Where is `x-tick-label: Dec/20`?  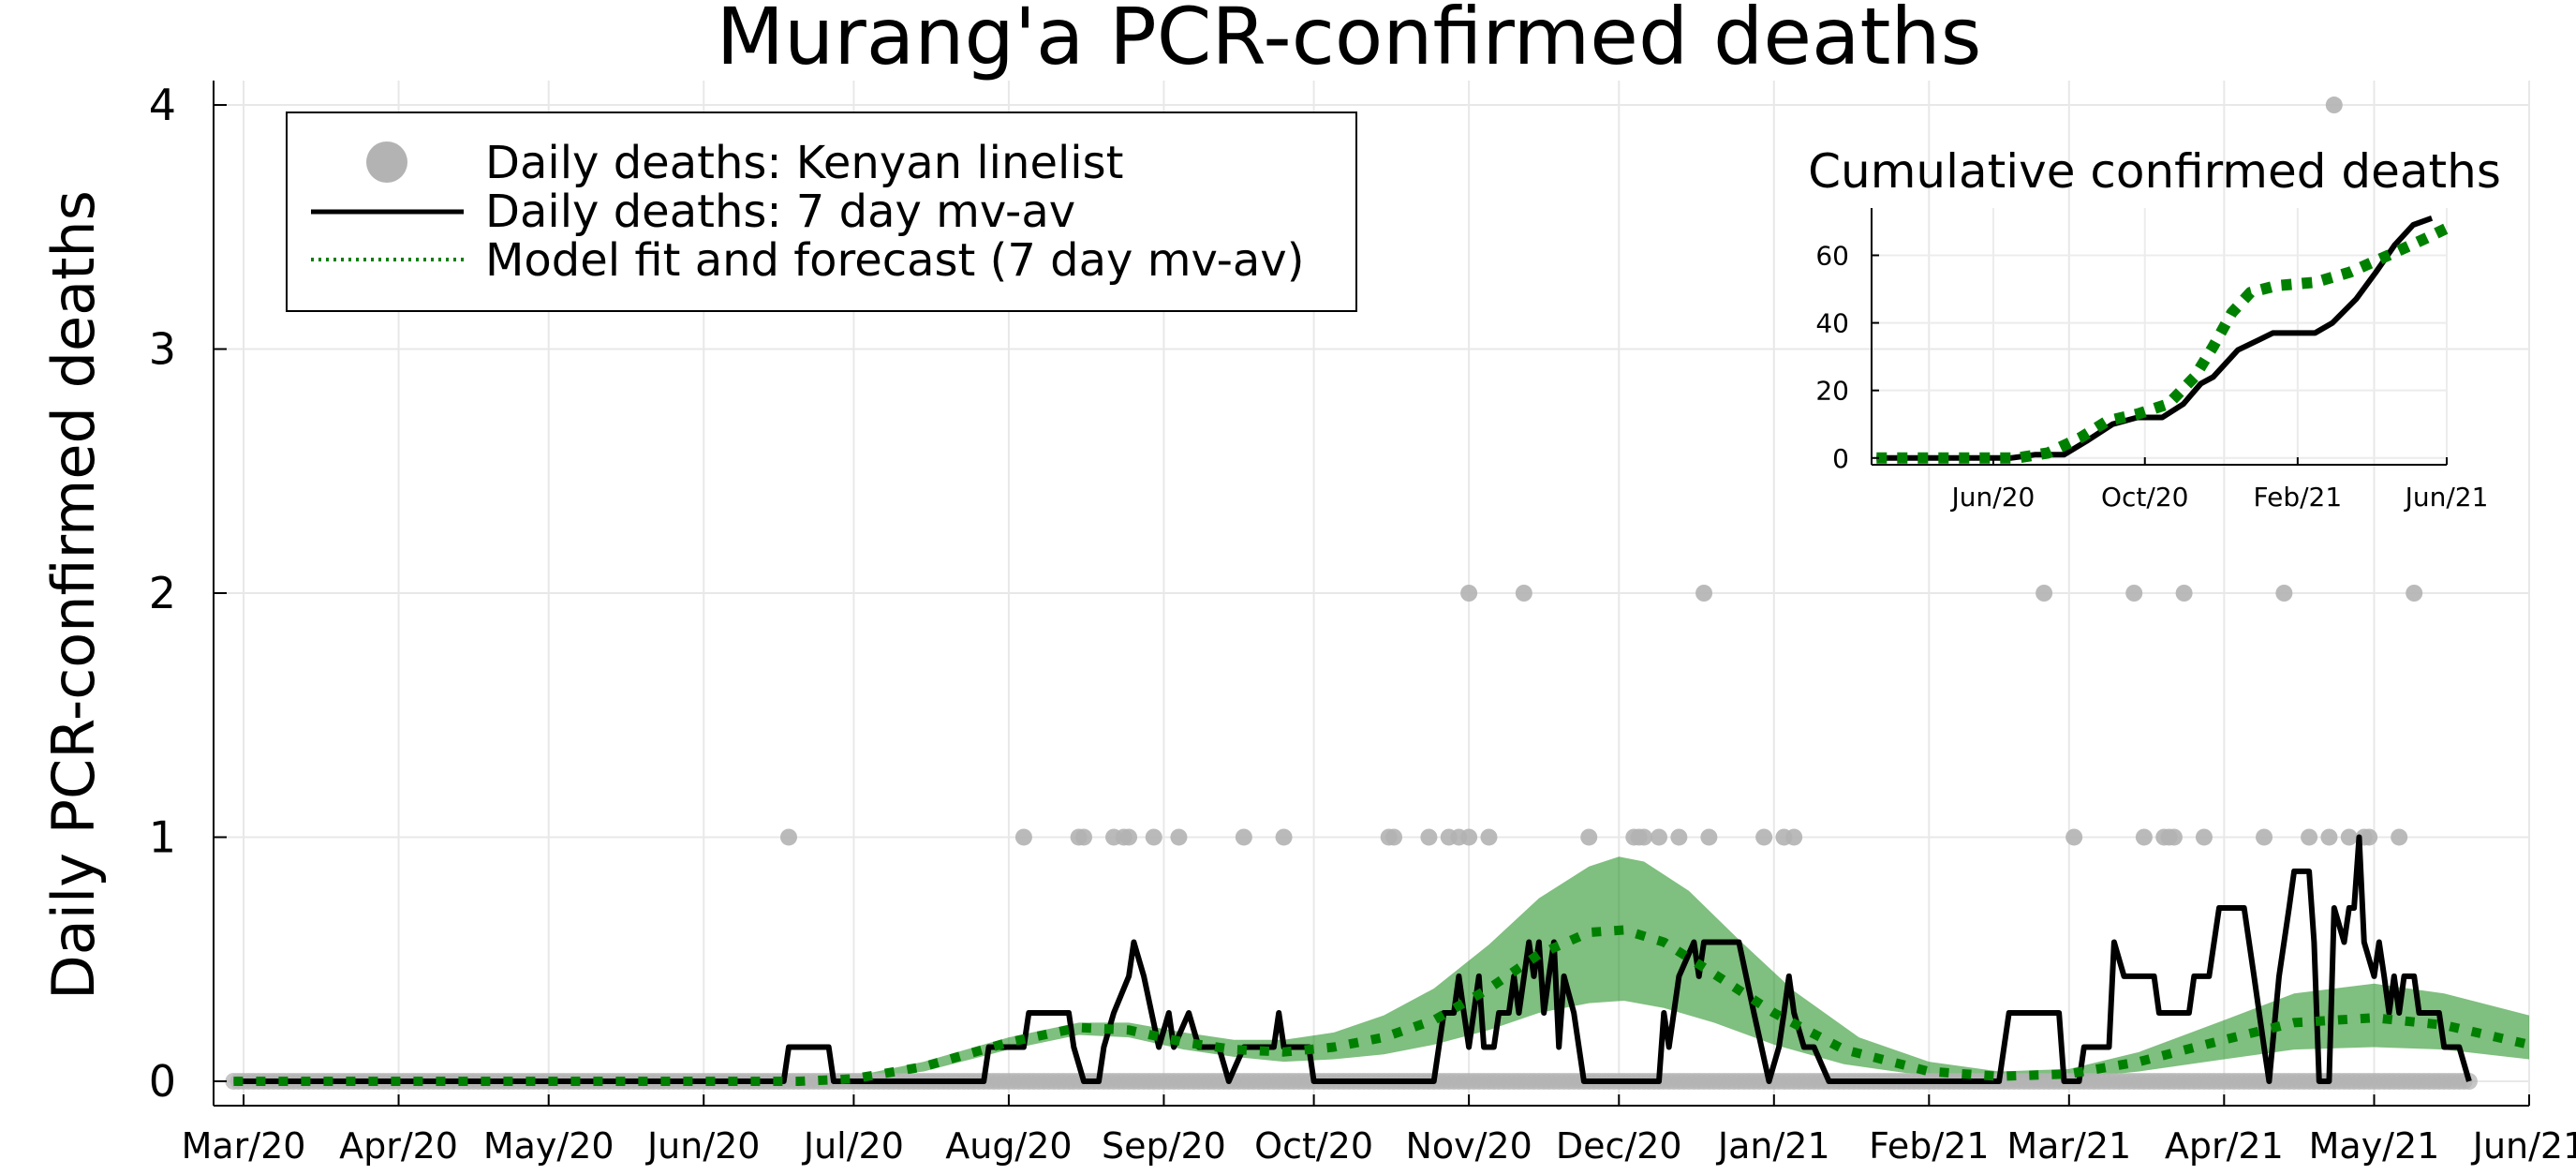 x-tick-label: Dec/20 is located at coordinates (1619, 1146).